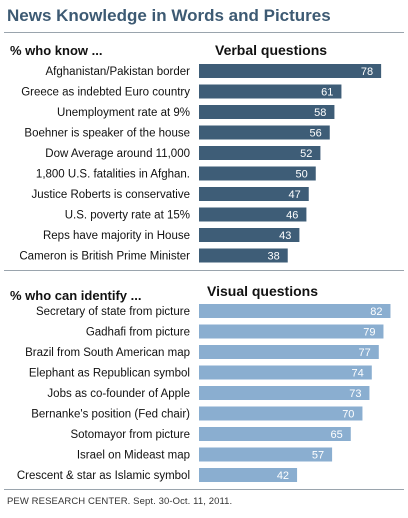 This screenshot has width=408, height=518. I want to click on verbal-category-label: Justice Roberts is conservative, so click(110, 195).